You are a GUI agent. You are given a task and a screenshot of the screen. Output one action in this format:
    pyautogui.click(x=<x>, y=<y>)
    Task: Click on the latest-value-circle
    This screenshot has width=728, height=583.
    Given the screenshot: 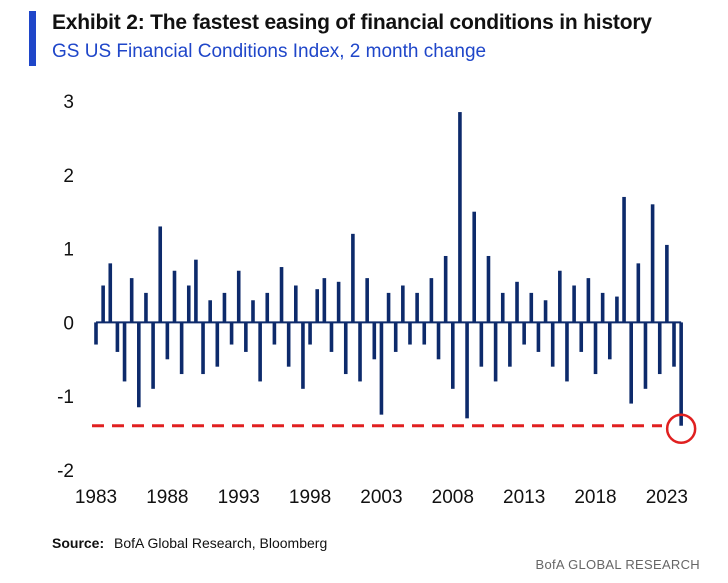 What is the action you would take?
    pyautogui.click(x=681, y=428)
    